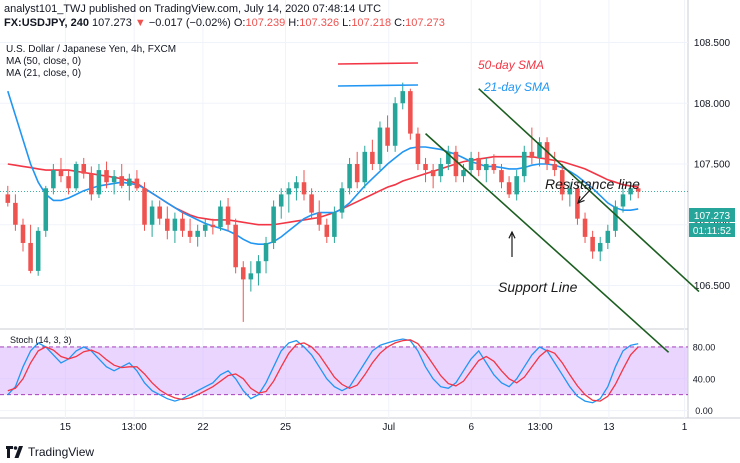  I want to click on ticker: FX:USDJPY, 240, so click(46, 23).